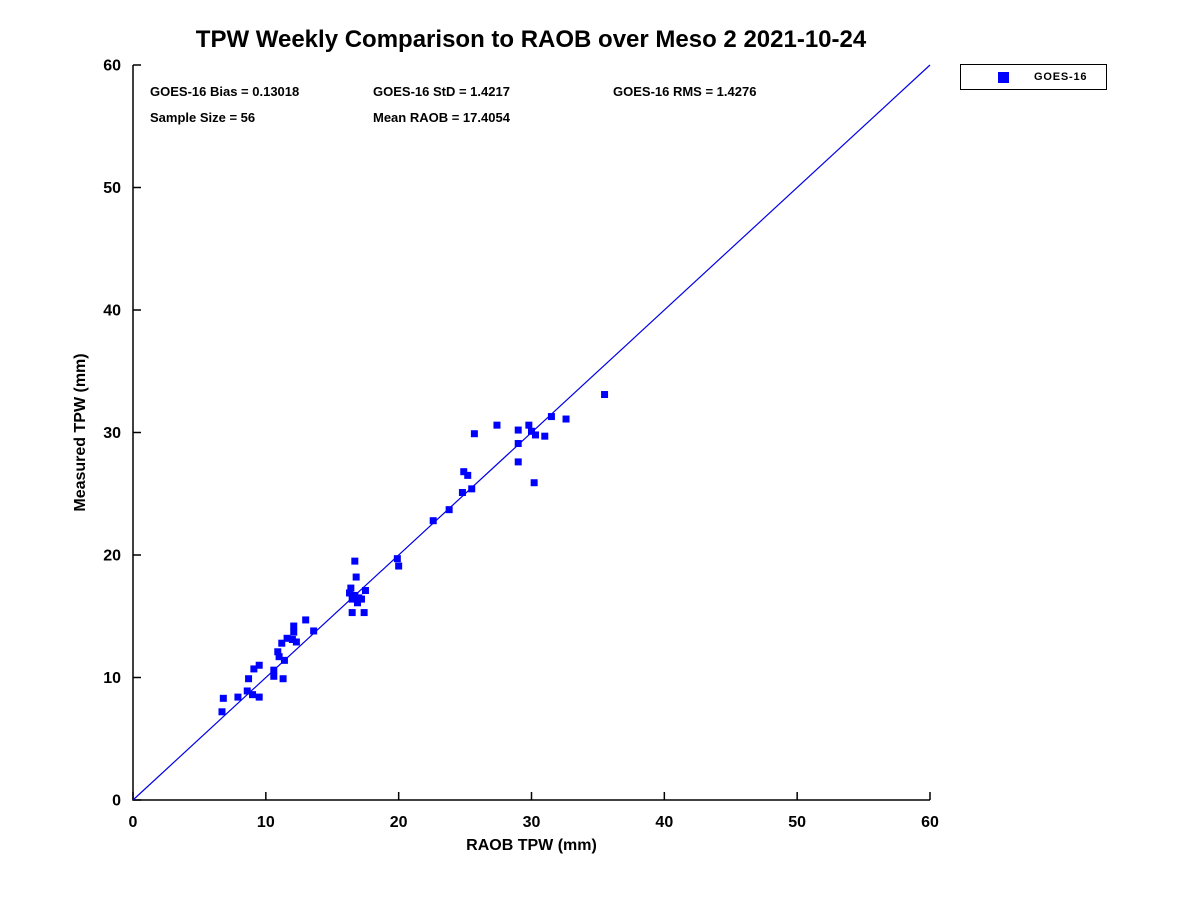 The width and height of the screenshot is (1200, 900). What do you see at coordinates (112, 66) in the screenshot?
I see `y-tick-label: 60` at bounding box center [112, 66].